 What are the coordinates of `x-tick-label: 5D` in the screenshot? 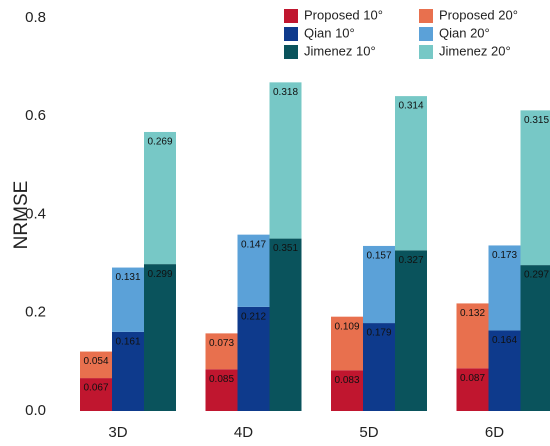 It's located at (368, 432).